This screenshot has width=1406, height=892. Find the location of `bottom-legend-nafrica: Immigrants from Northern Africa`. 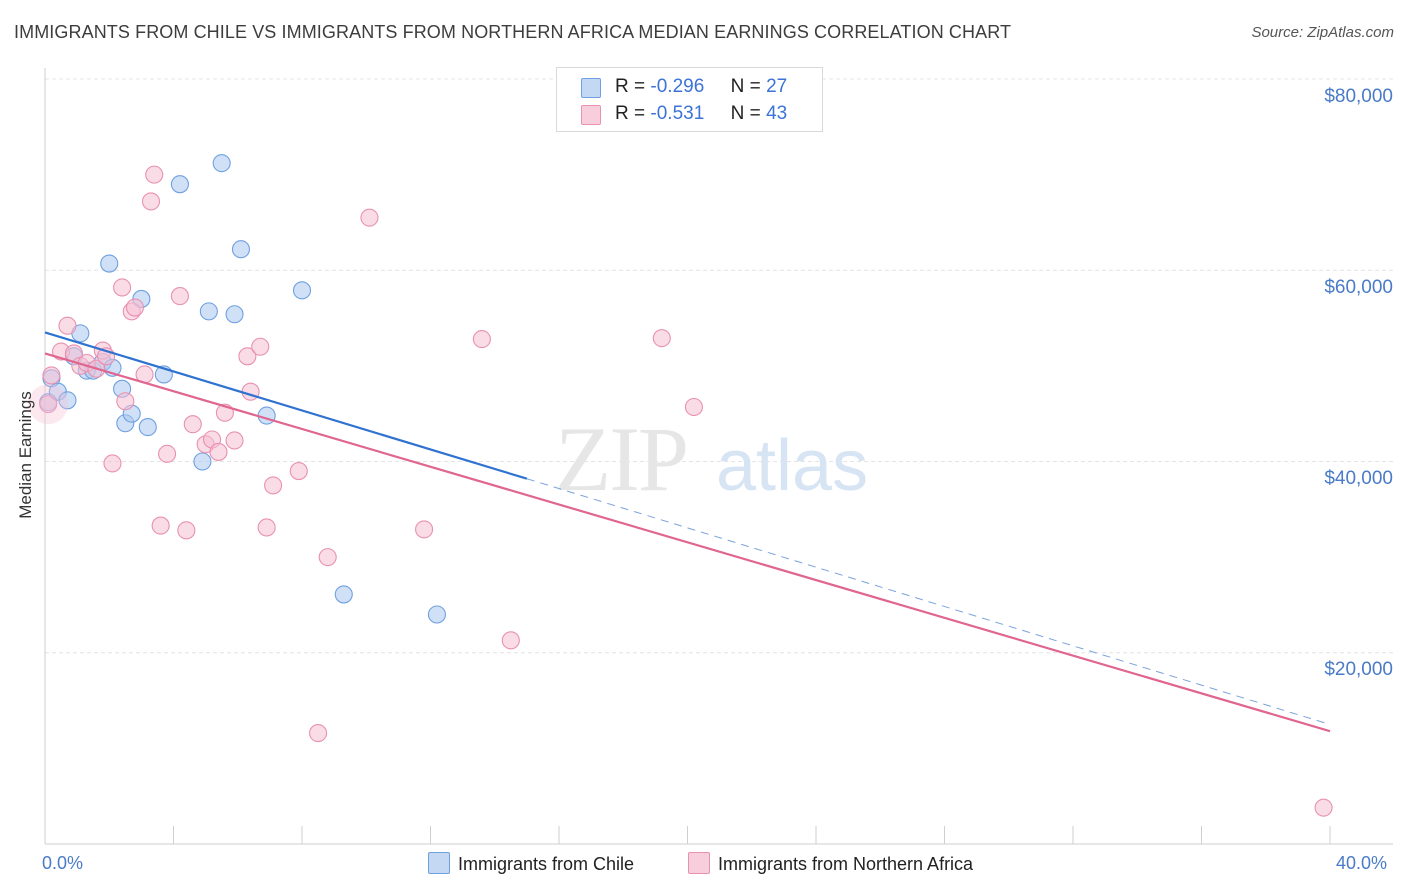

bottom-legend-nafrica: Immigrants from Northern Africa is located at coordinates (830, 863).